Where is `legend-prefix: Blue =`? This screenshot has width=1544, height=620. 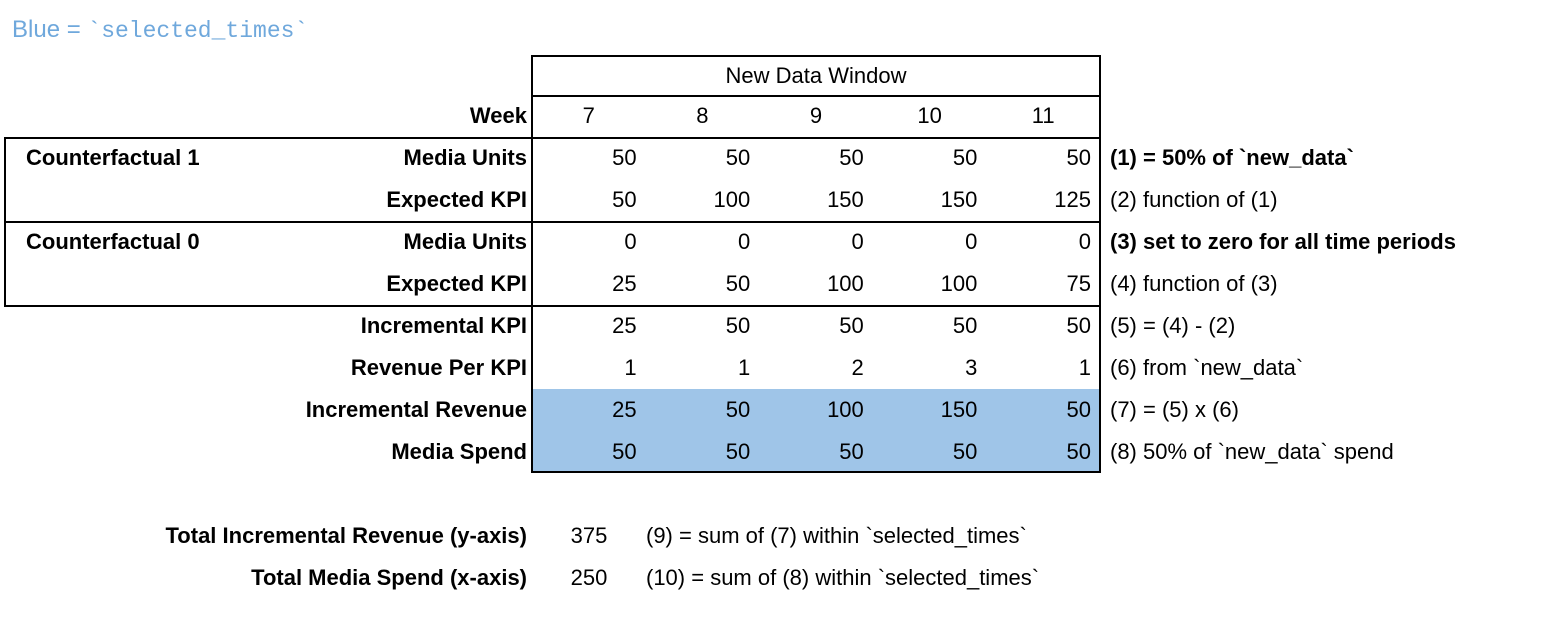
legend-prefix: Blue = is located at coordinates (50, 29).